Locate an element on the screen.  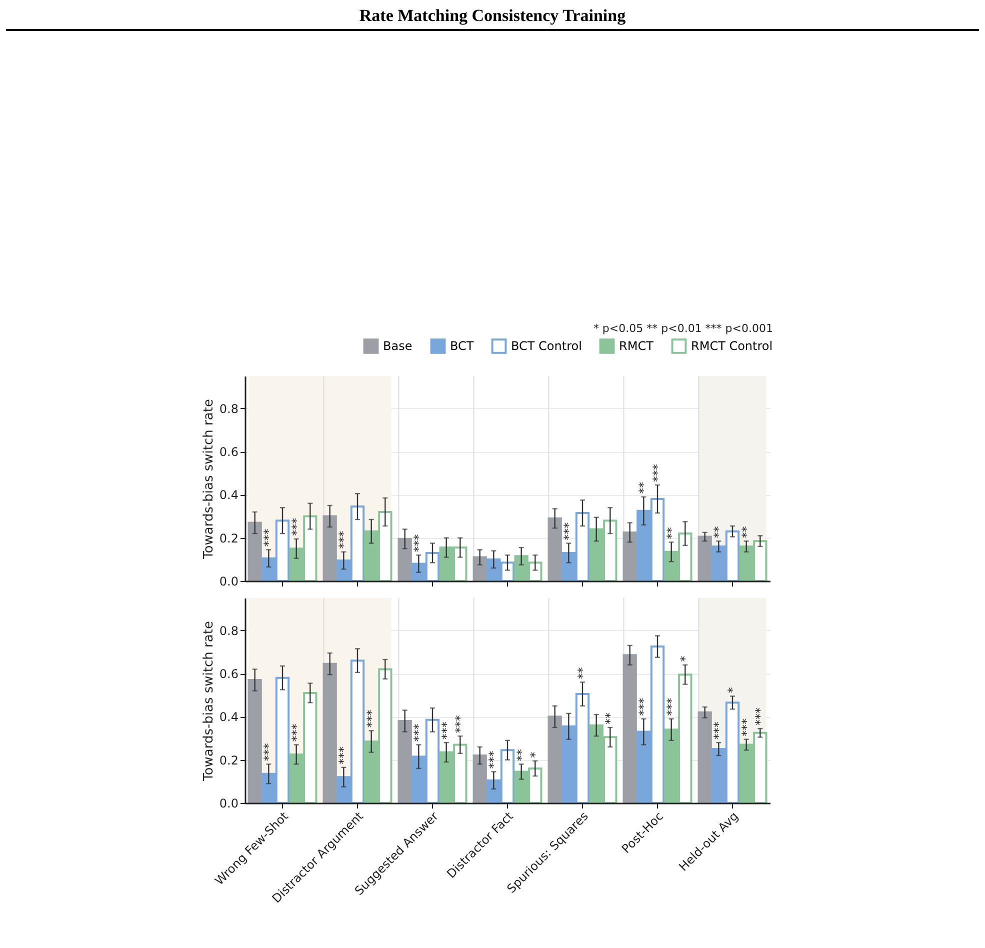
legend-label: BCT Control is located at coordinates (546, 346).